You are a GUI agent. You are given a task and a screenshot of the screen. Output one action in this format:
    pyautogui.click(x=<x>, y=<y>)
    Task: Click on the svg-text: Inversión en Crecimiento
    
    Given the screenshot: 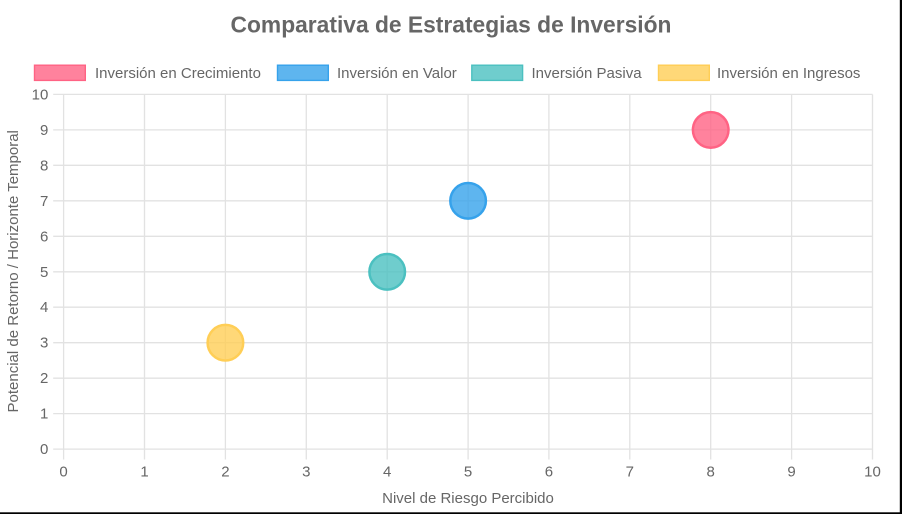 What is the action you would take?
    pyautogui.click(x=178, y=73)
    